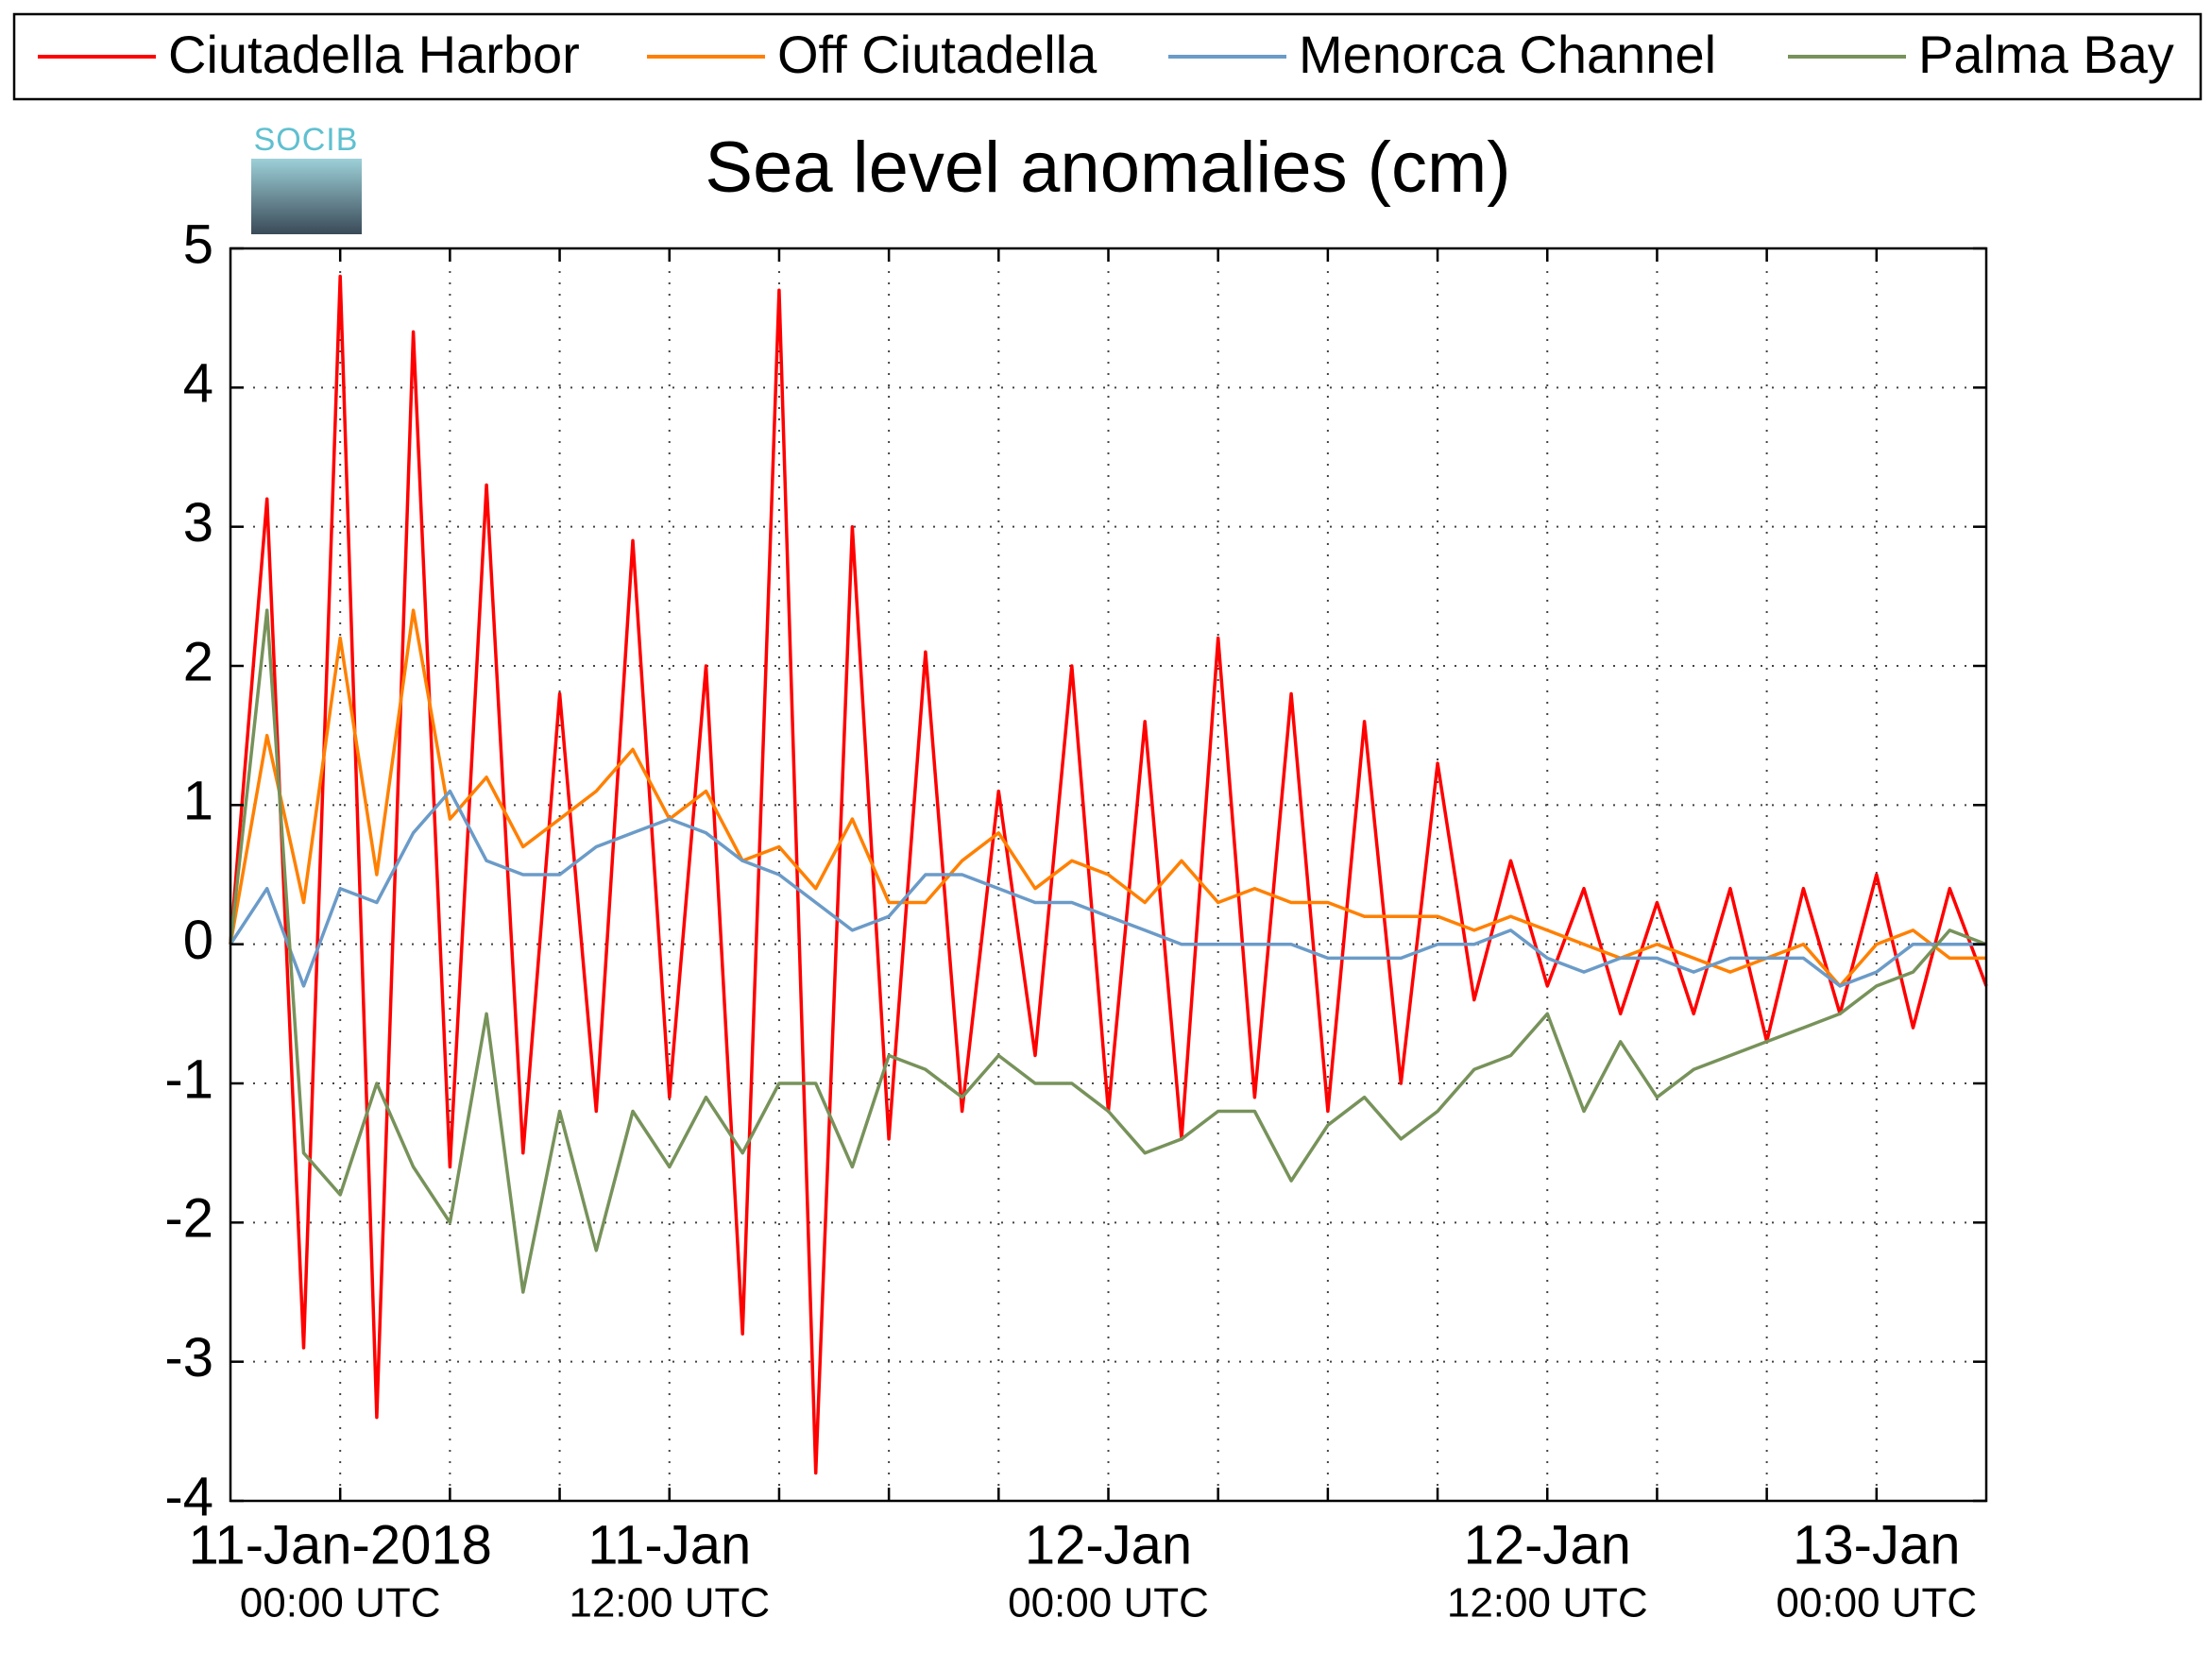 The width and height of the screenshot is (2212, 1669). I want to click on logo: SOCIB, so click(306, 178).